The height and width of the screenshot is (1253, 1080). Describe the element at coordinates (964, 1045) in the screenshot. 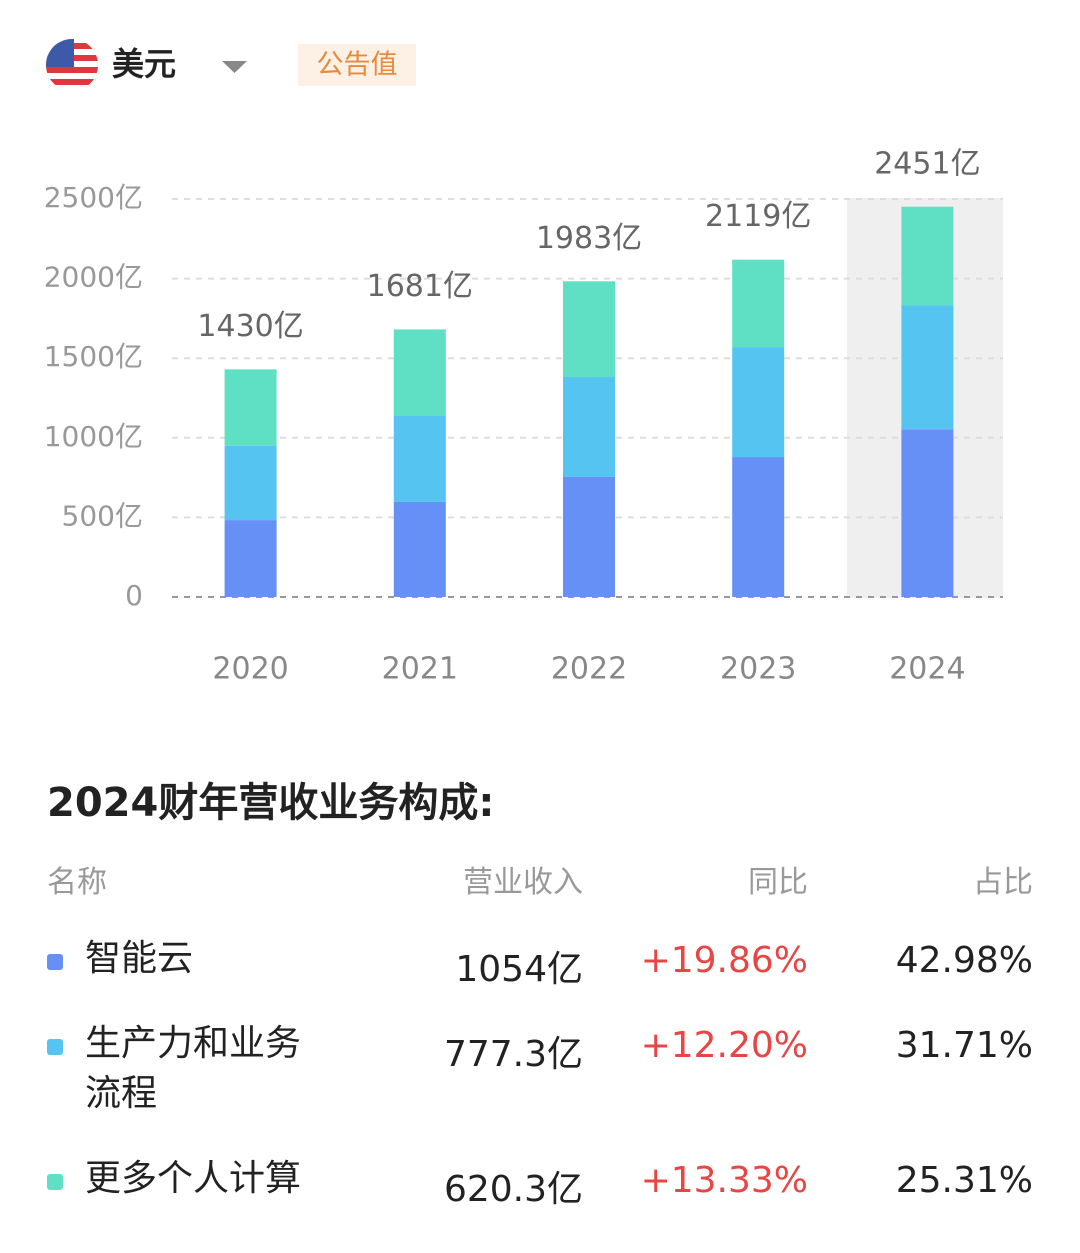

I see `share: 31.71%` at that location.